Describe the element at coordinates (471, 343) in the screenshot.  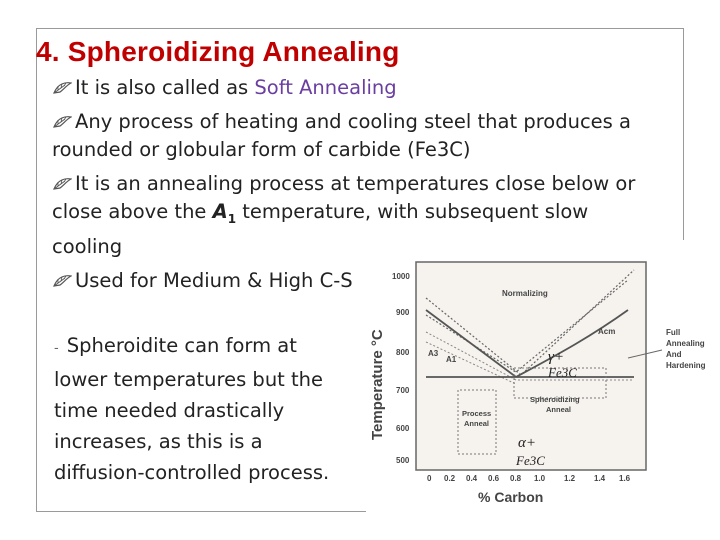
I see `a3-line` at that location.